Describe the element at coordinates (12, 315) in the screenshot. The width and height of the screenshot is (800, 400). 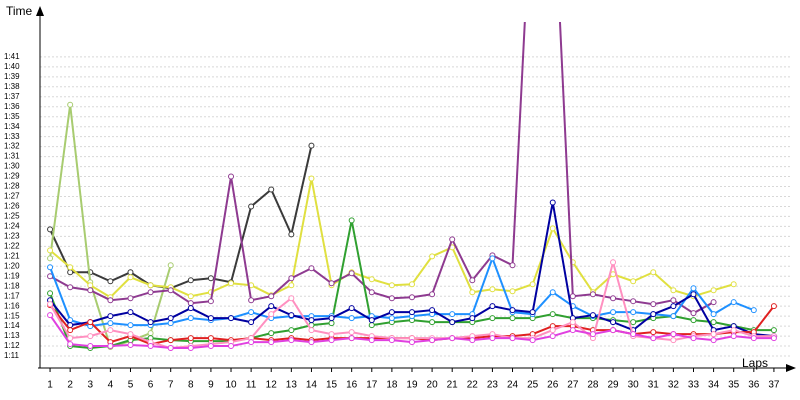
I see `y-tick-label: 1:15` at that location.